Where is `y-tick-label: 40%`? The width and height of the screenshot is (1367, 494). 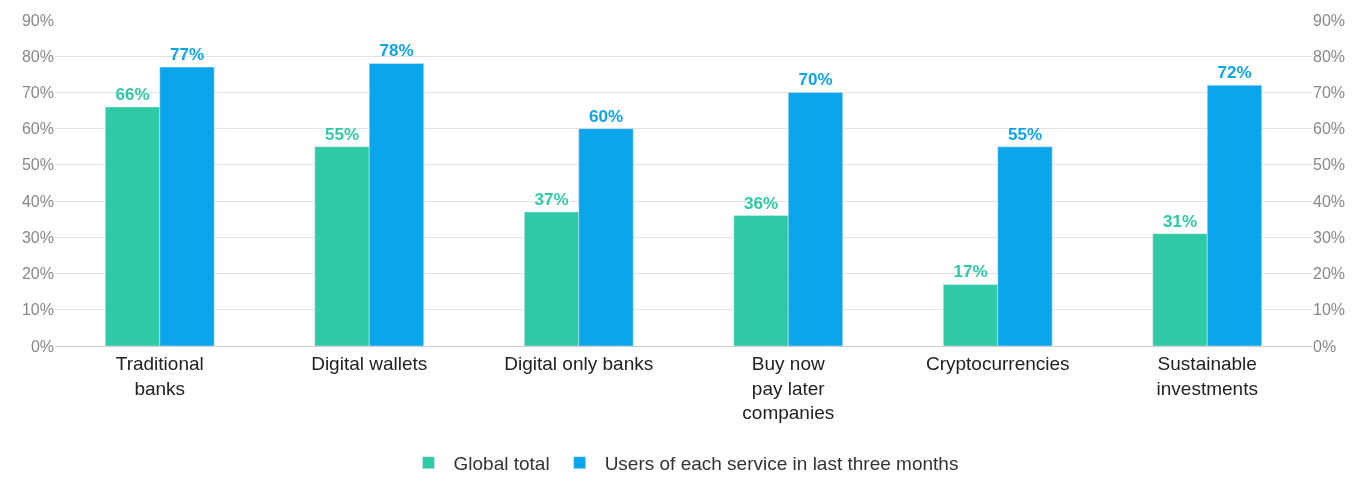
y-tick-label: 40% is located at coordinates (37, 201).